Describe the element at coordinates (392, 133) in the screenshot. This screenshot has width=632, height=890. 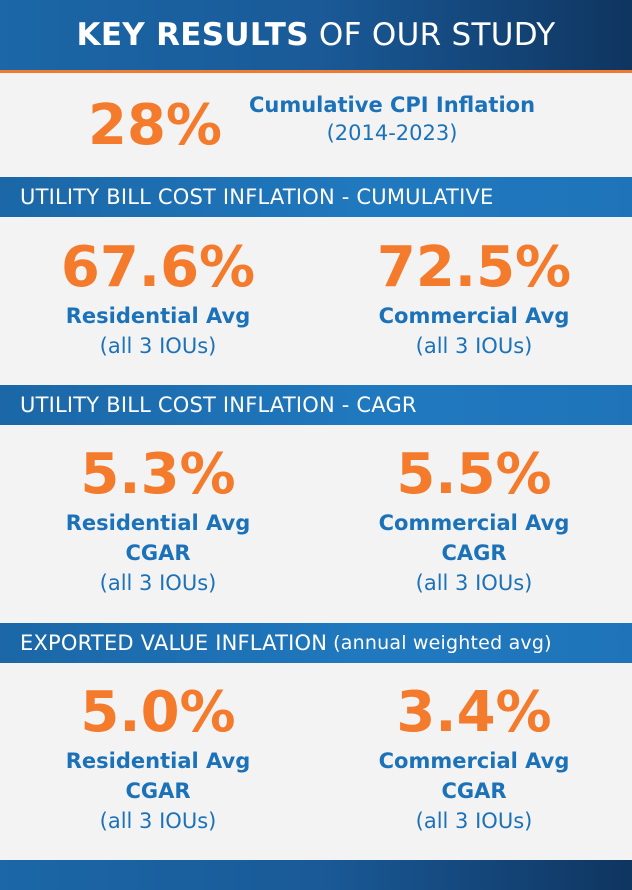
I see `cpi-period: (2014-2023)` at that location.